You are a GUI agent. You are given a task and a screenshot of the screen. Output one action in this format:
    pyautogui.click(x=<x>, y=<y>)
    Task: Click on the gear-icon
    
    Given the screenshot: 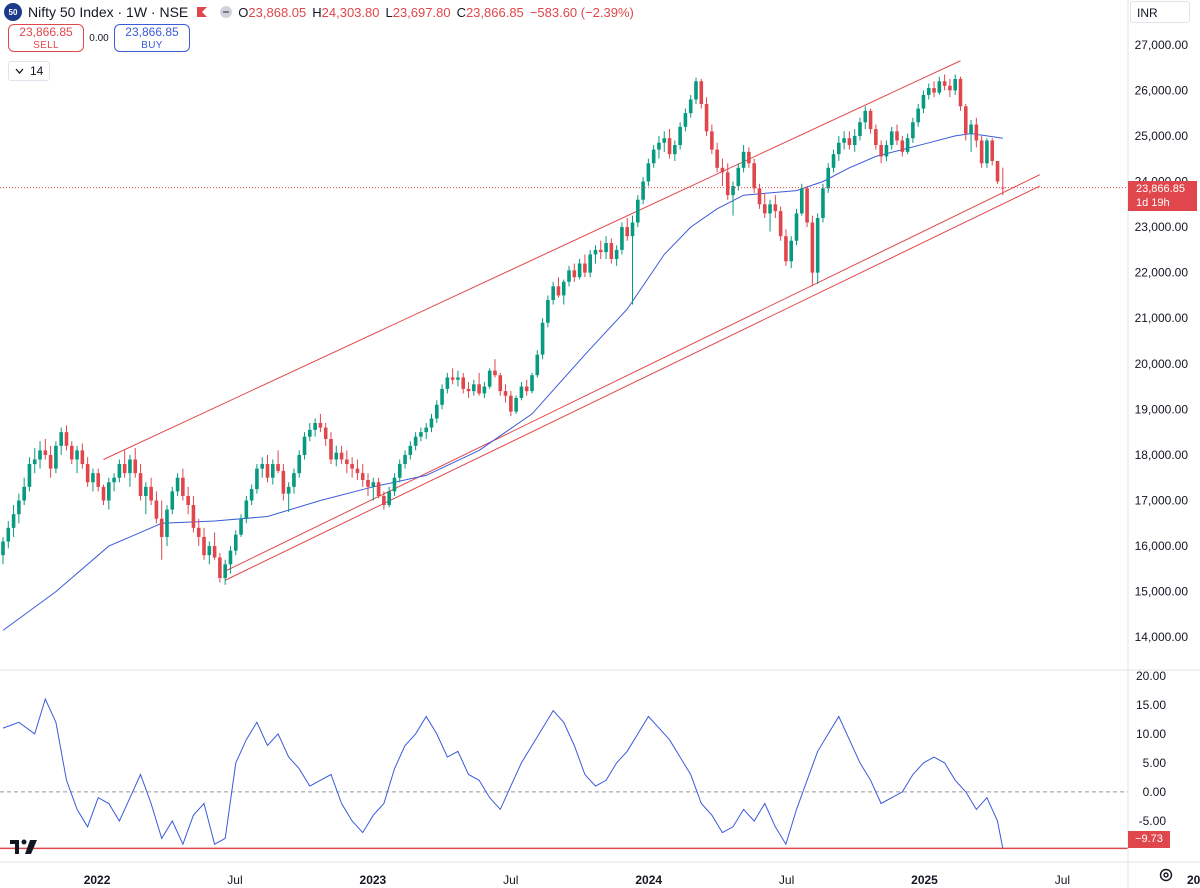 What is the action you would take?
    pyautogui.click(x=1166, y=875)
    